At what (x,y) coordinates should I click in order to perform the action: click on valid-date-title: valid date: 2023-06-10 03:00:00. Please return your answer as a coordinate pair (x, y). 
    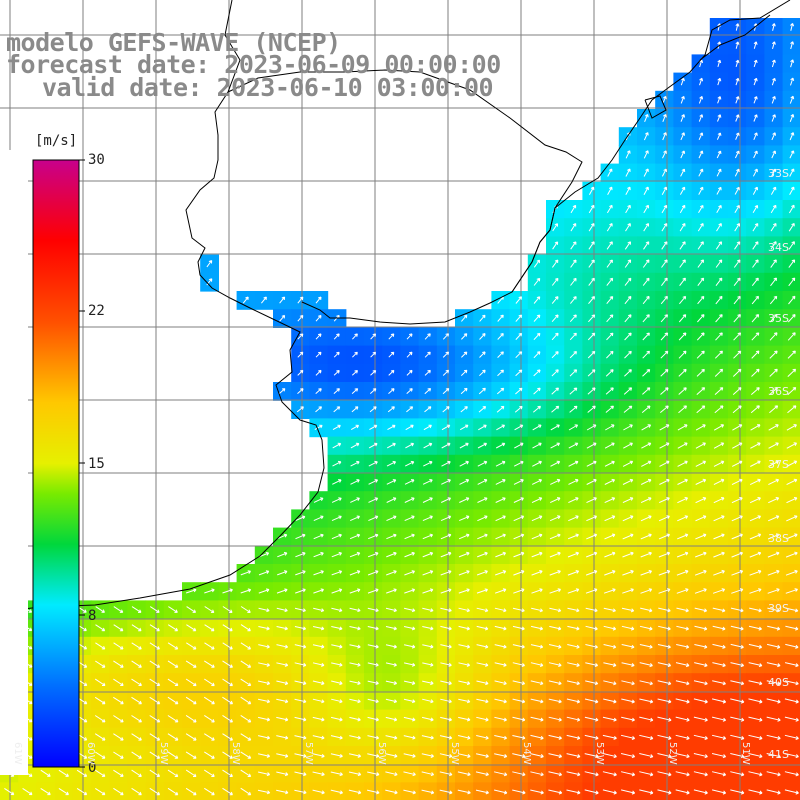
    Looking at the image, I should click on (268, 87).